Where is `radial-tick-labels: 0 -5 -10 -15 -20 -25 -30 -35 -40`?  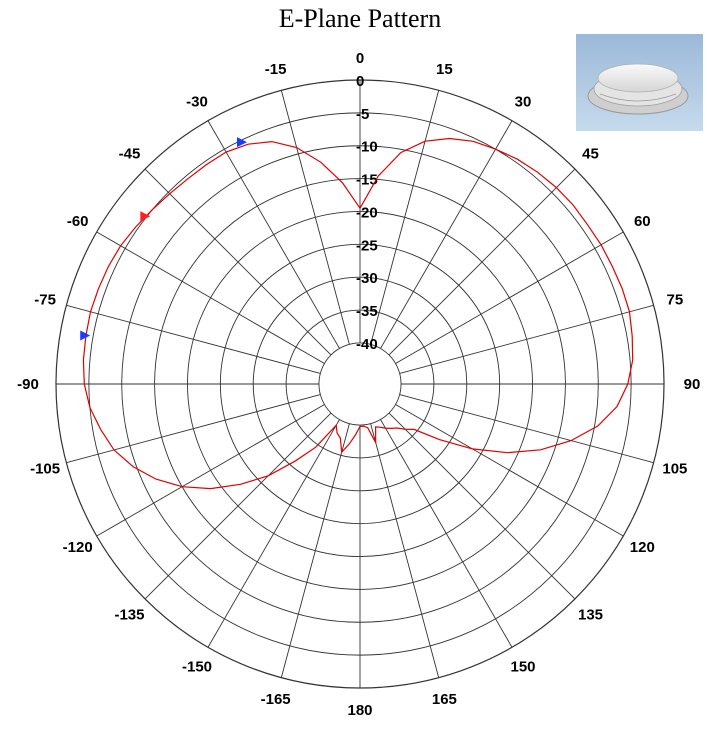
radial-tick-labels: 0 -5 -10 -15 -20 -25 -30 -35 -40 is located at coordinates (367, 213).